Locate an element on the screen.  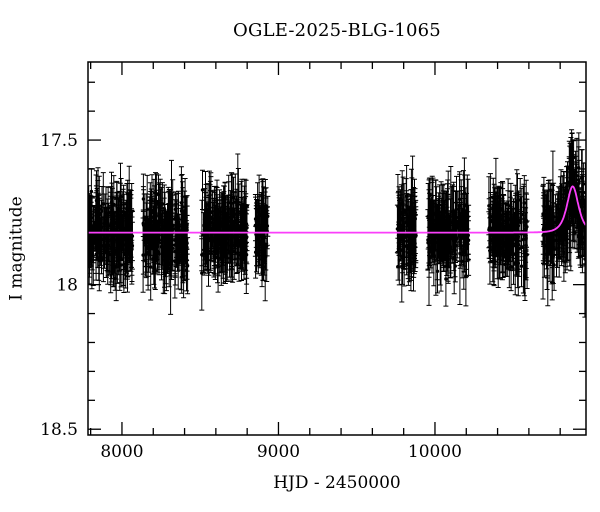
y-axis-label: I magnitude is located at coordinates (16, 248).